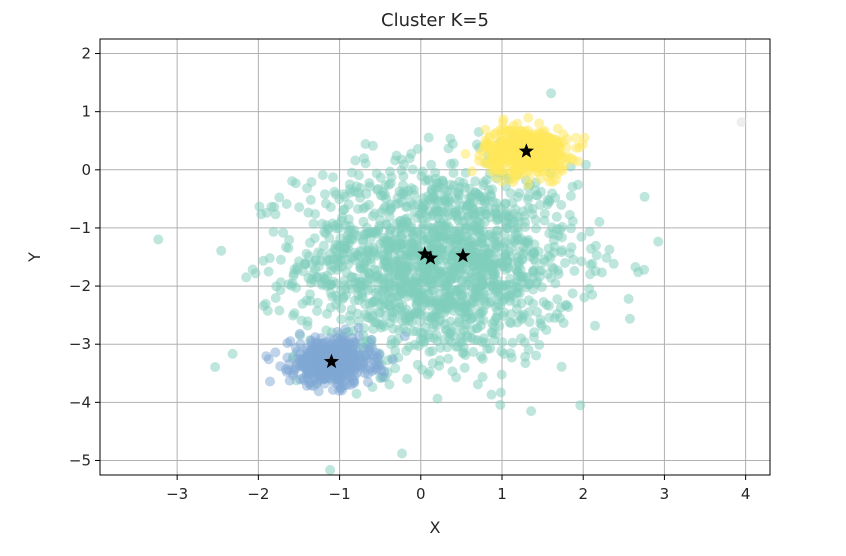 The height and width of the screenshot is (556, 846). What do you see at coordinates (34, 257) in the screenshot?
I see `y-axis-label: Y` at bounding box center [34, 257].